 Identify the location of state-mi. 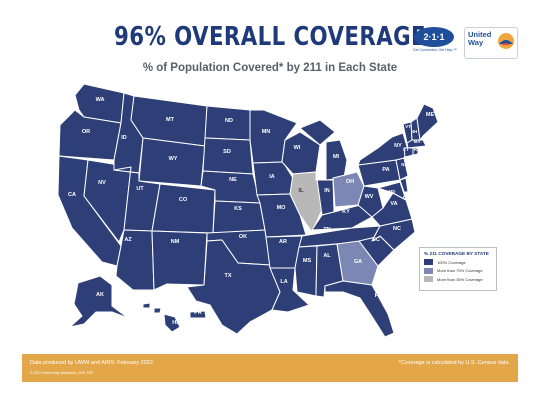
(336, 160).